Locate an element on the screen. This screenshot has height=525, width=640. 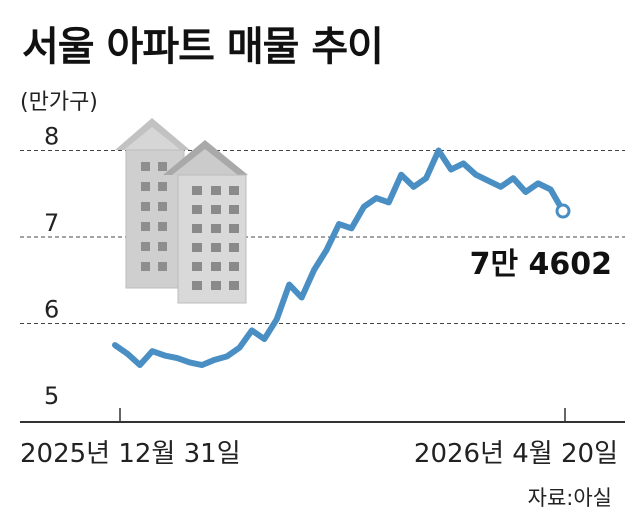
end-marker is located at coordinates (563, 211).